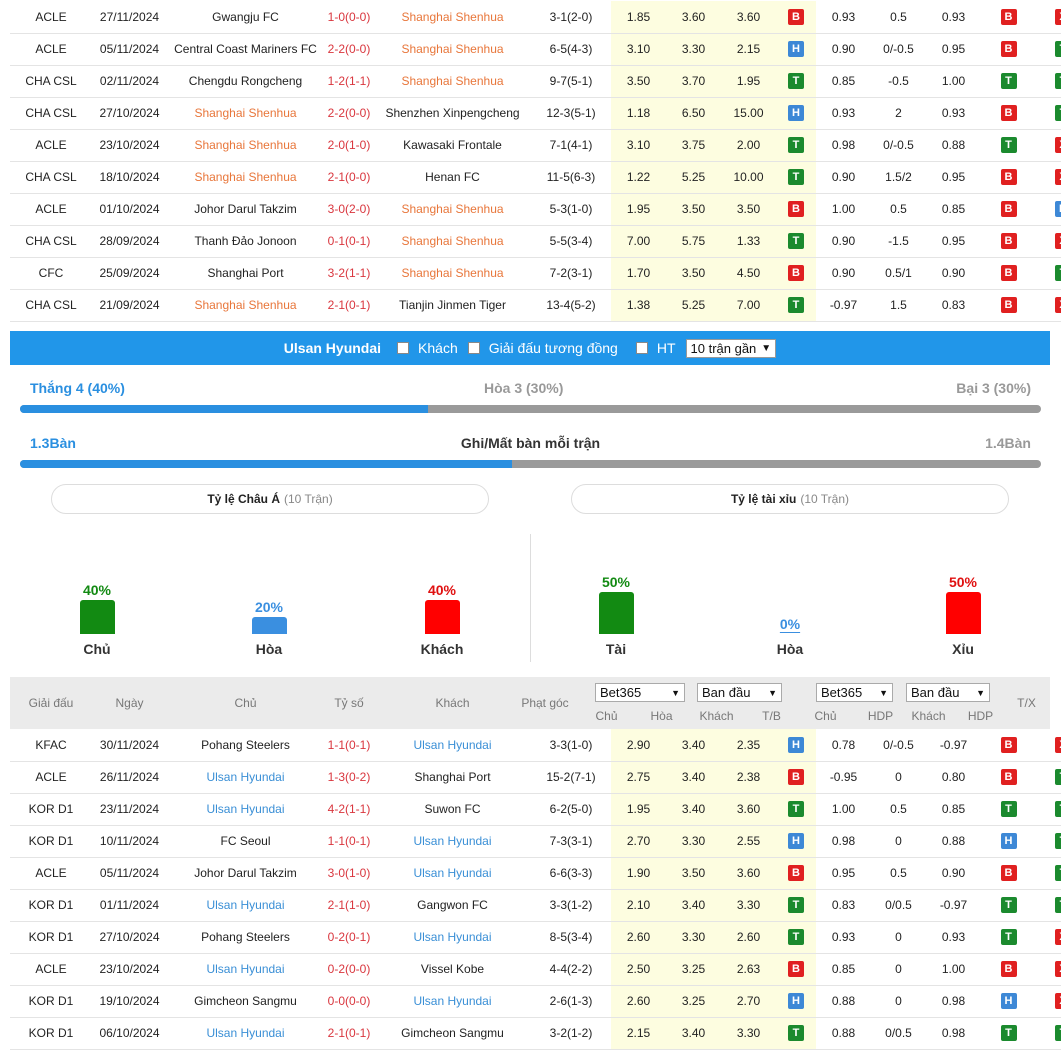 The image size is (1061, 1053). Describe the element at coordinates (796, 273) in the screenshot. I see `tb-badge-cell: B` at that location.